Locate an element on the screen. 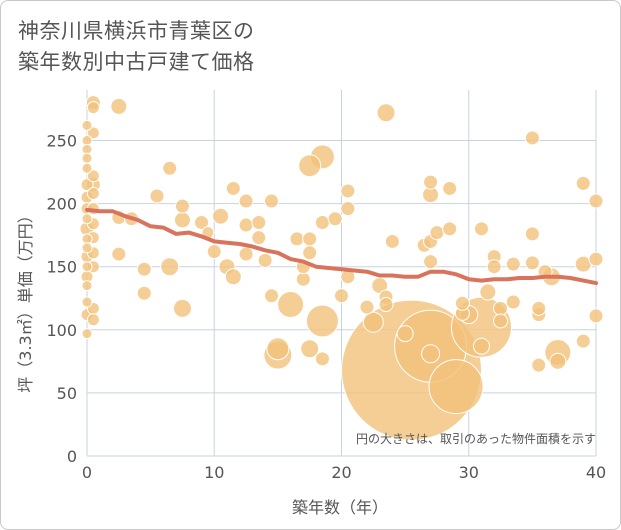  trend-line is located at coordinates (341, 246).